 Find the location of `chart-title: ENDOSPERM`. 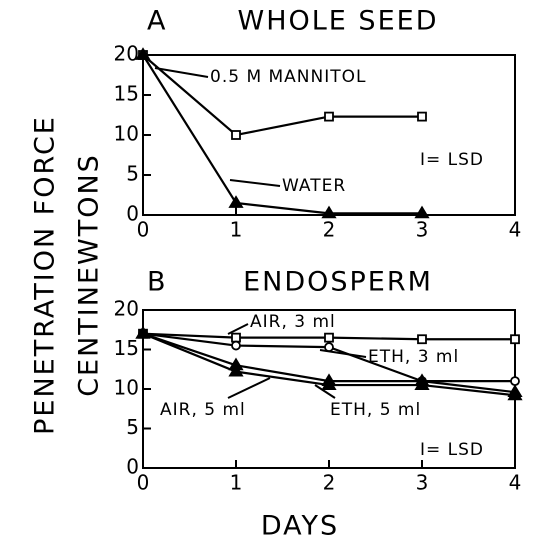

chart-title: ENDOSPERM is located at coordinates (338, 282).